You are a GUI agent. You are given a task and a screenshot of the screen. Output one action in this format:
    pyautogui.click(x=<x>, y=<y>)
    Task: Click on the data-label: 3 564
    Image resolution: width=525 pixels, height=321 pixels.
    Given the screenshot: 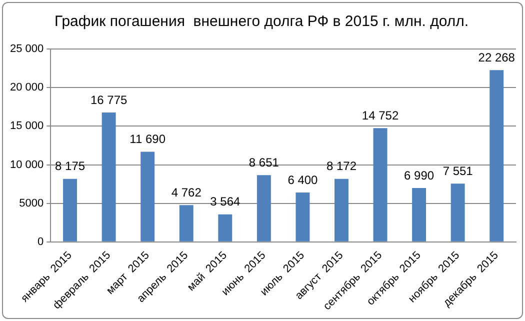 What is the action you would take?
    pyautogui.click(x=225, y=201)
    